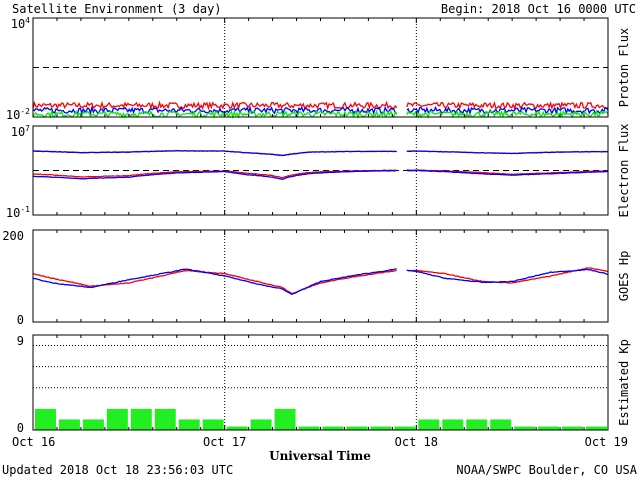 This screenshot has width=640, height=480. What do you see at coordinates (320, 456) in the screenshot?
I see `x-axis-label: Universal Time` at bounding box center [320, 456].